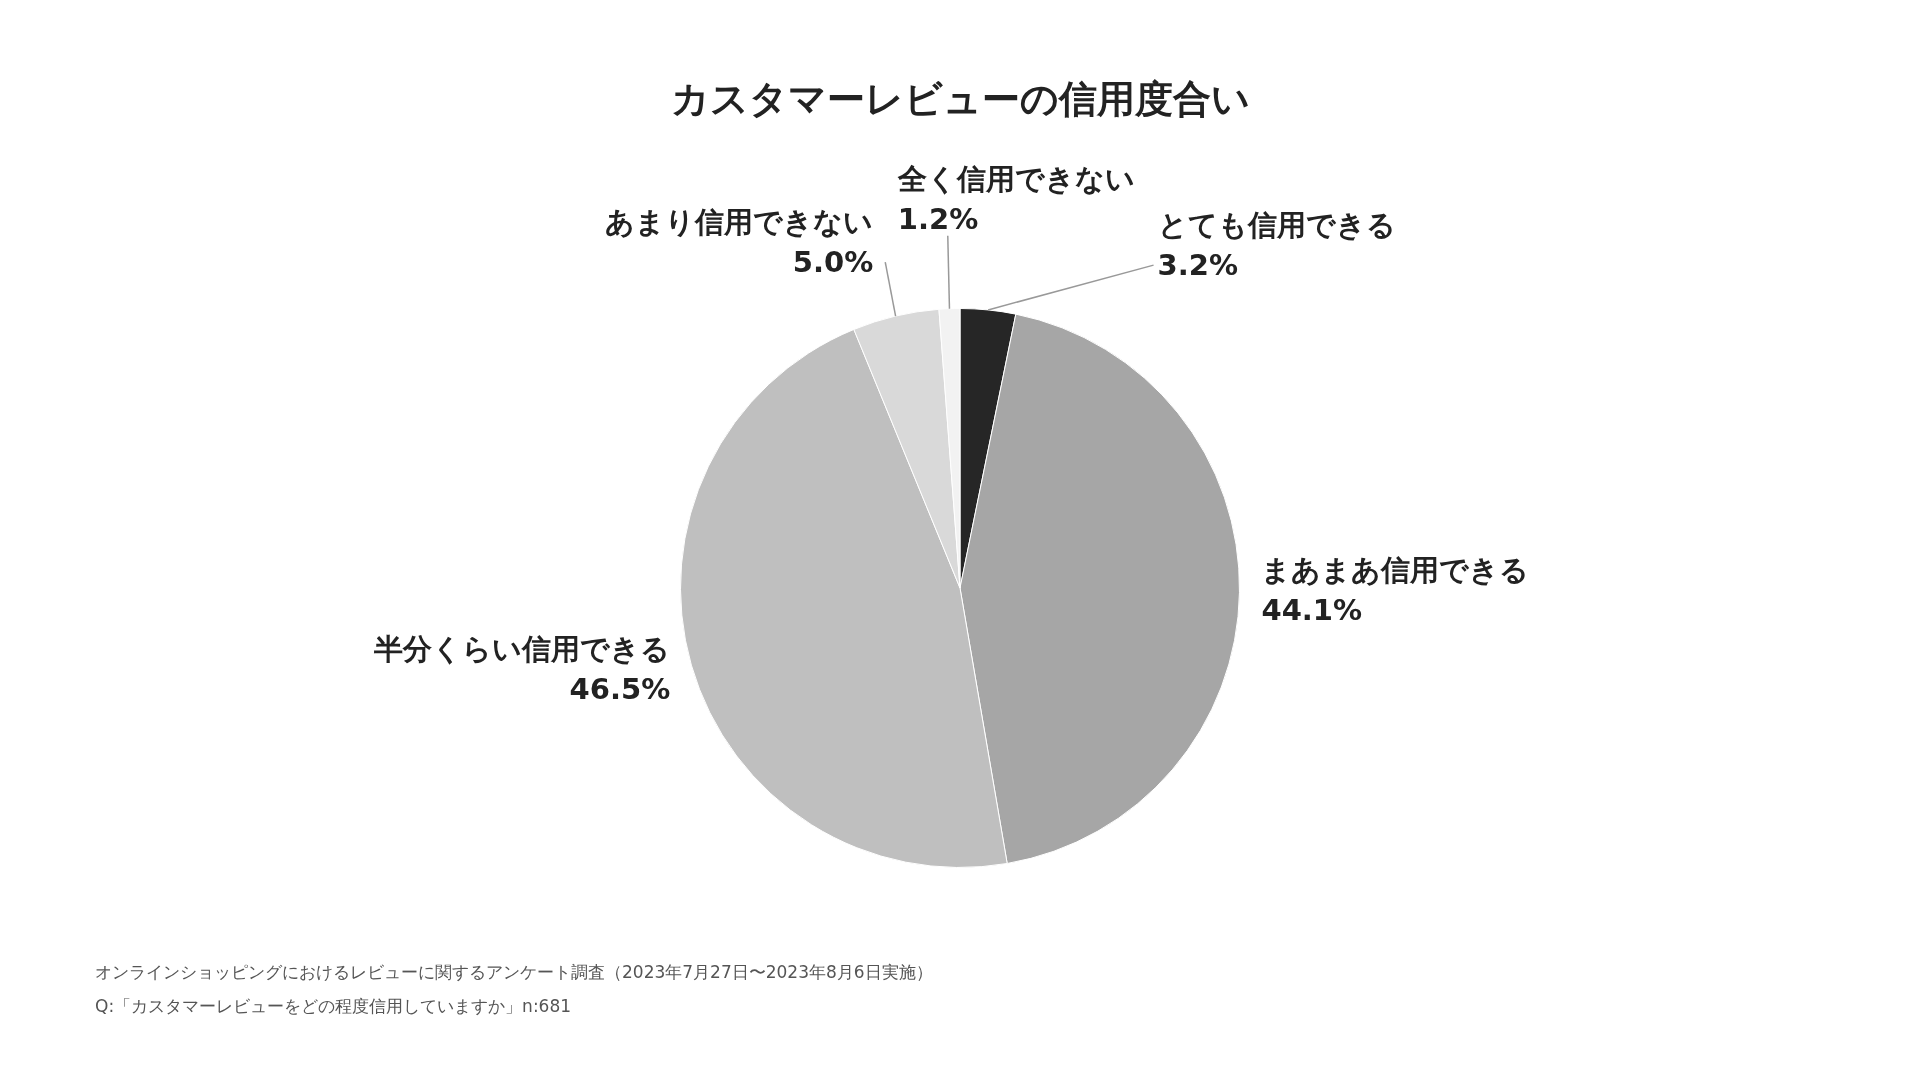  Describe the element at coordinates (620, 688) in the screenshot. I see `data-label: 46.5%` at that location.